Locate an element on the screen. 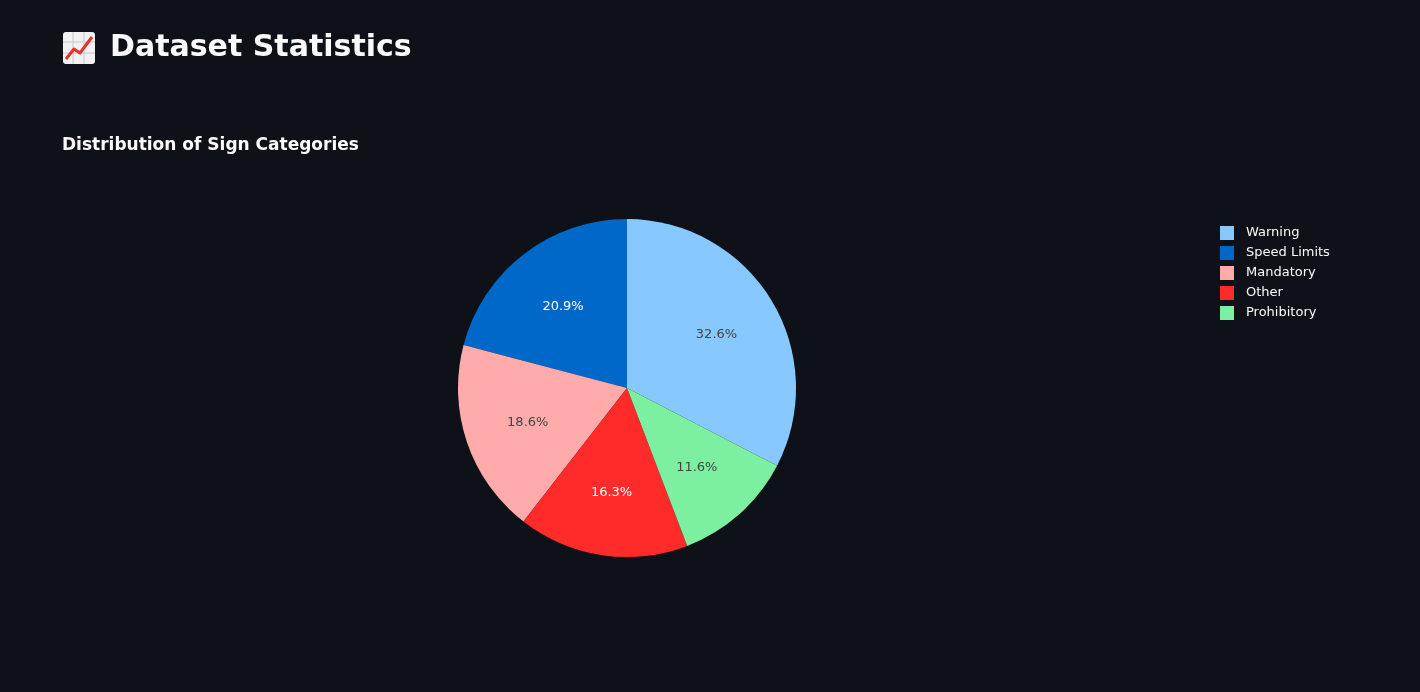  data-label: 18.6% is located at coordinates (528, 422).